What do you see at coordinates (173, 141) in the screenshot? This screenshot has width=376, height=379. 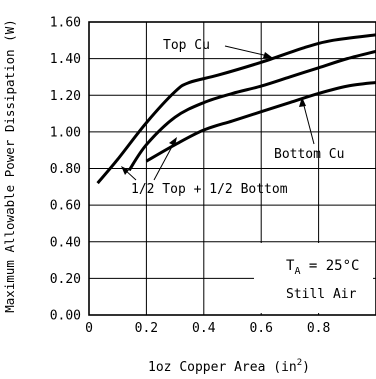 I see `arrowhead-half-half-right` at bounding box center [173, 141].